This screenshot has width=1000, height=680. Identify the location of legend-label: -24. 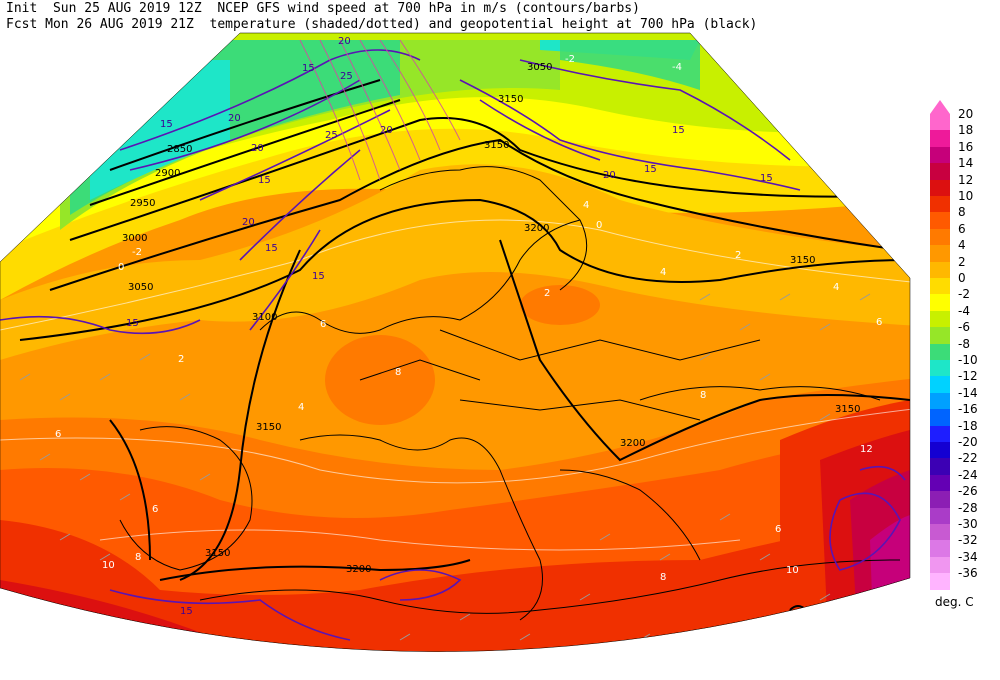
(968, 474).